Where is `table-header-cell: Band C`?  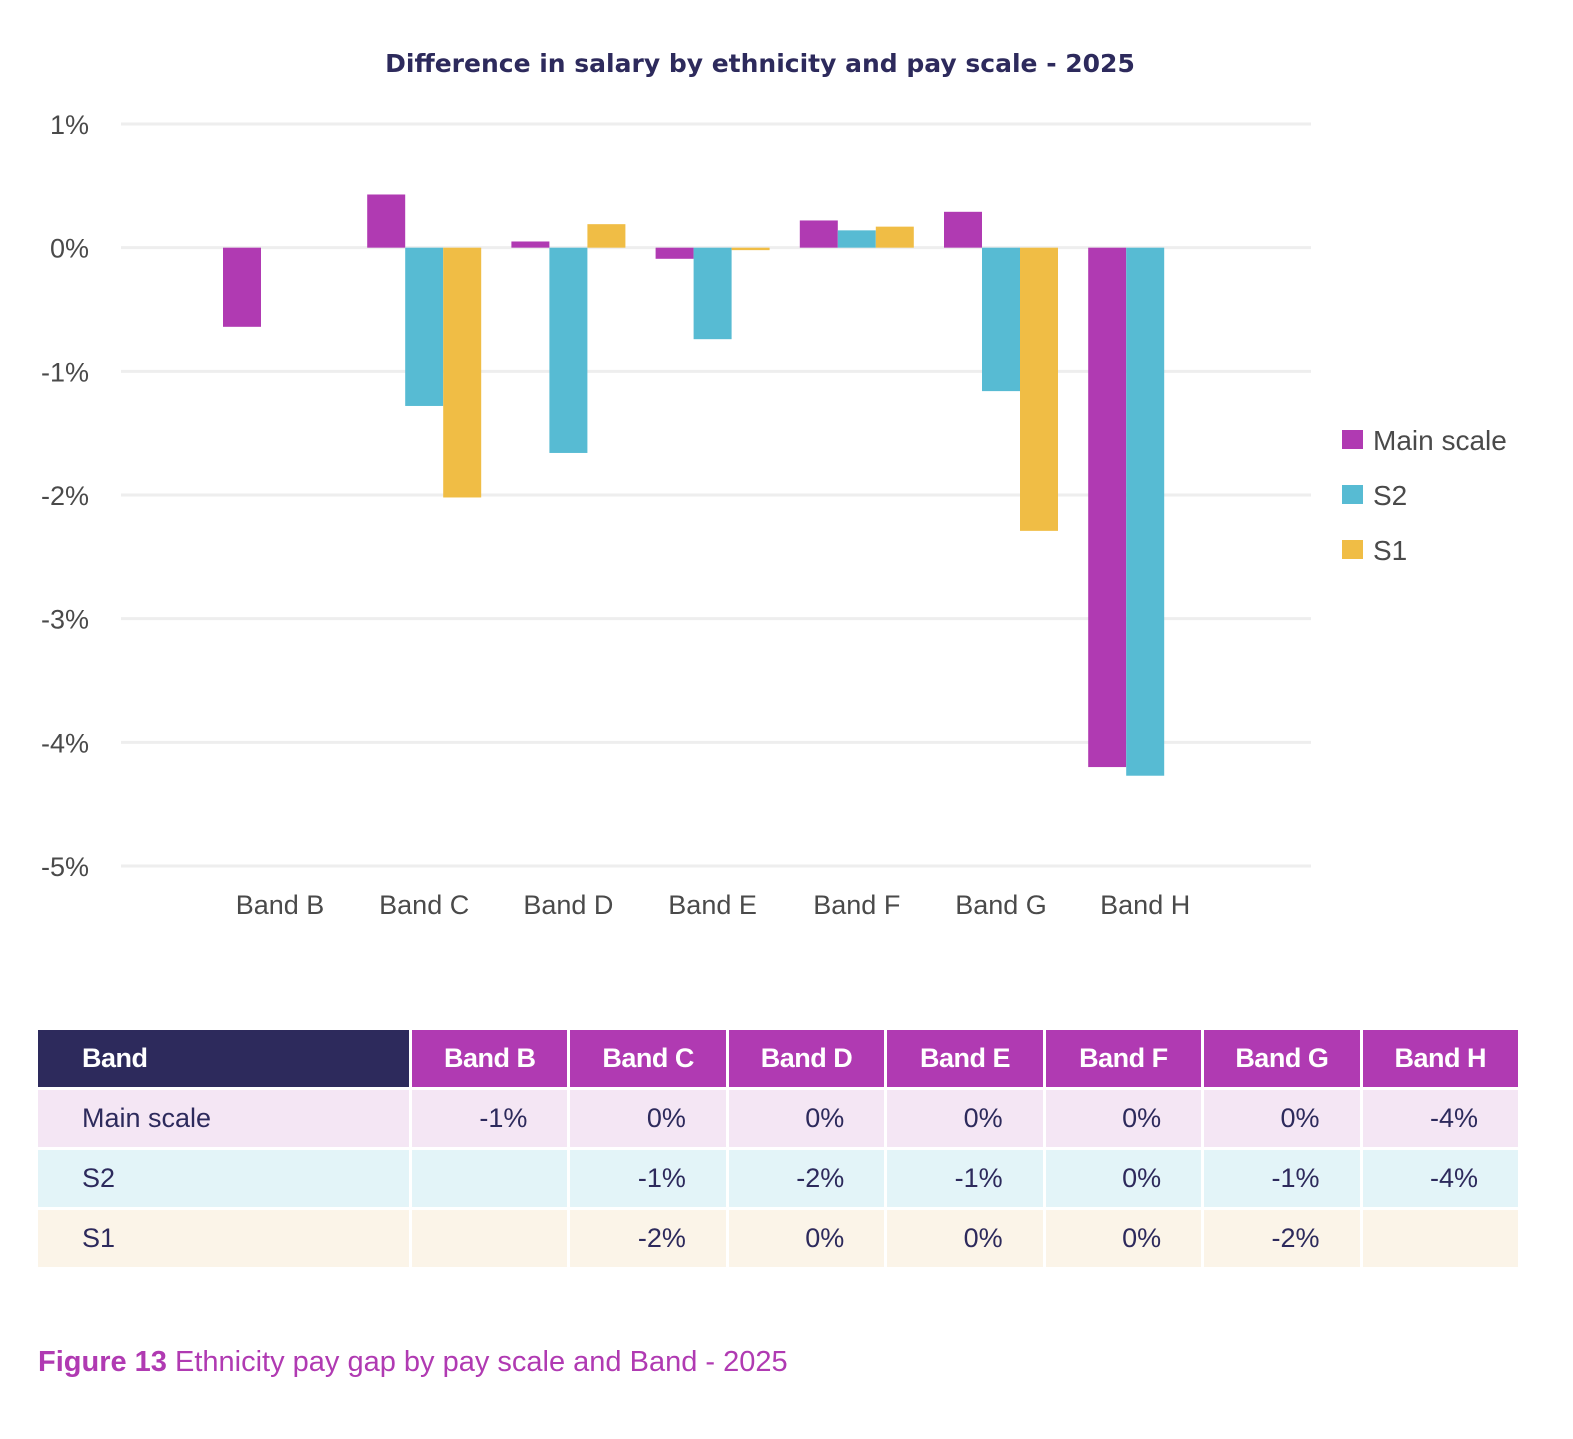
table-header-cell: Band C is located at coordinates (648, 1058).